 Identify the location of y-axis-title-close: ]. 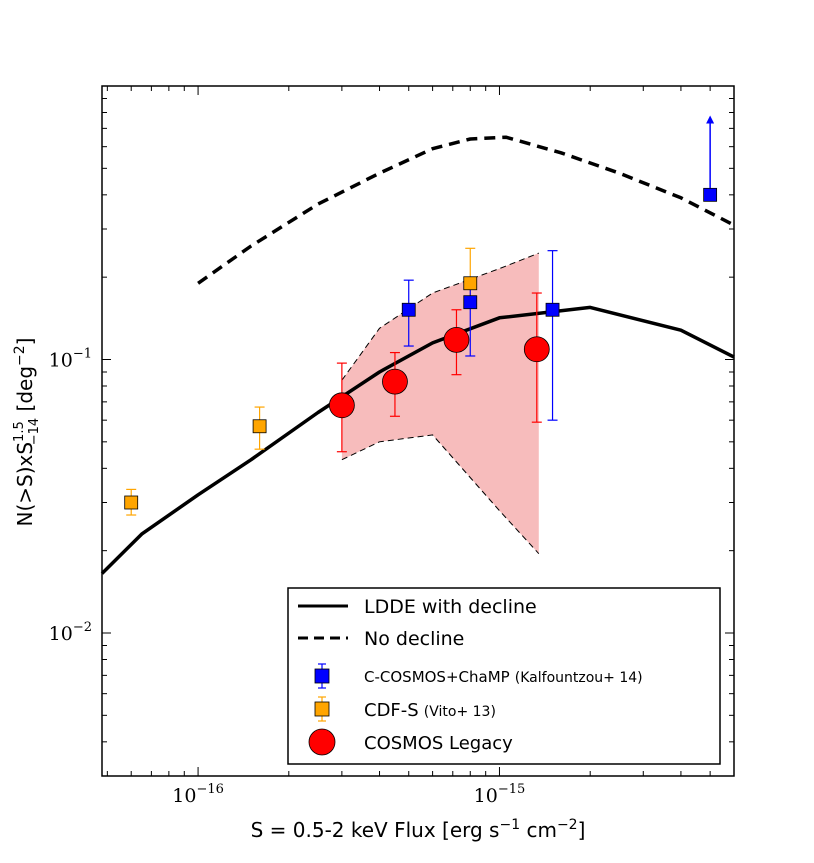
(25, 342).